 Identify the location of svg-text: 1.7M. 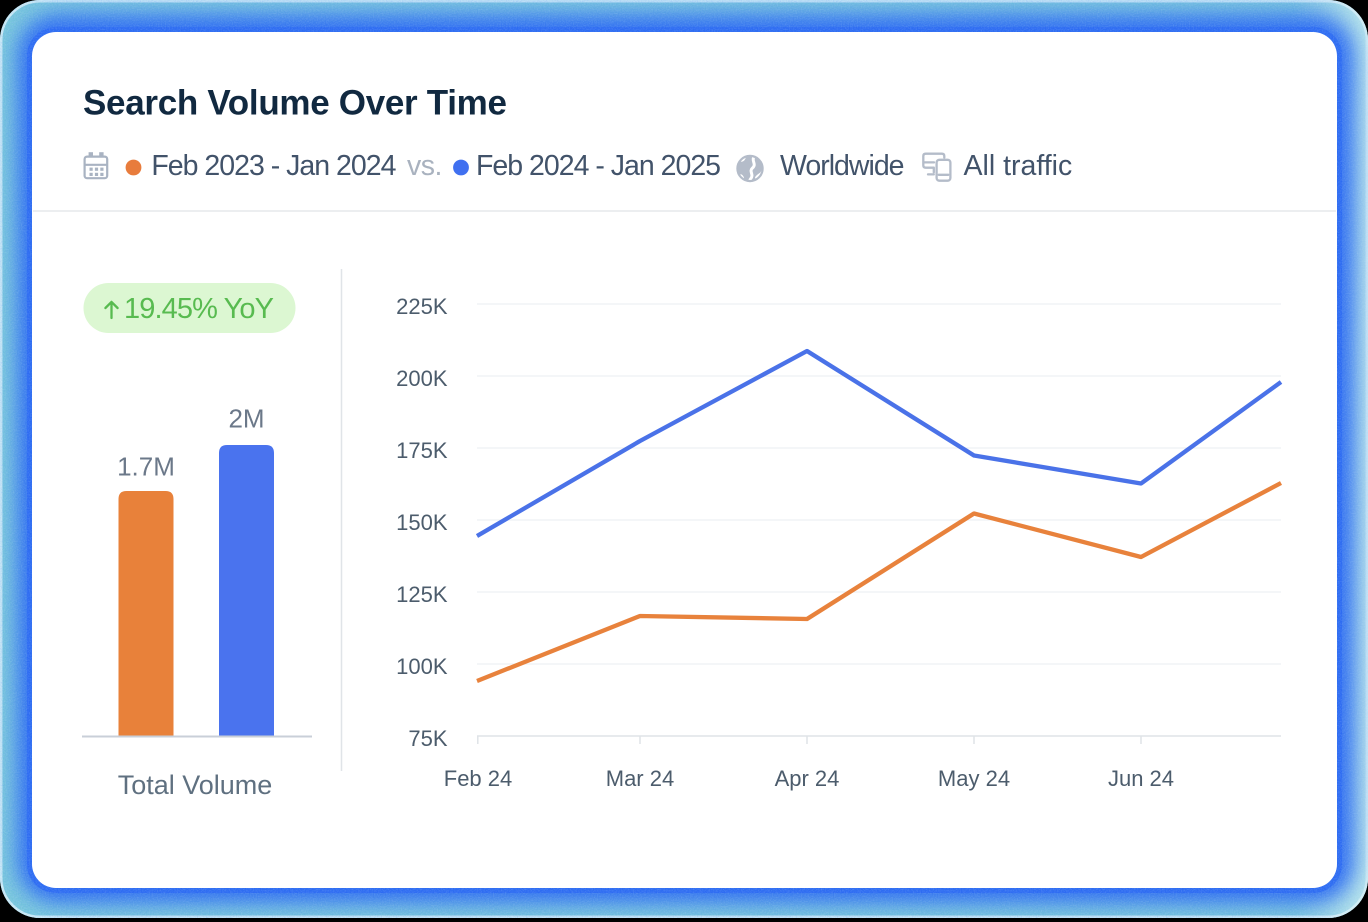
(146, 467).